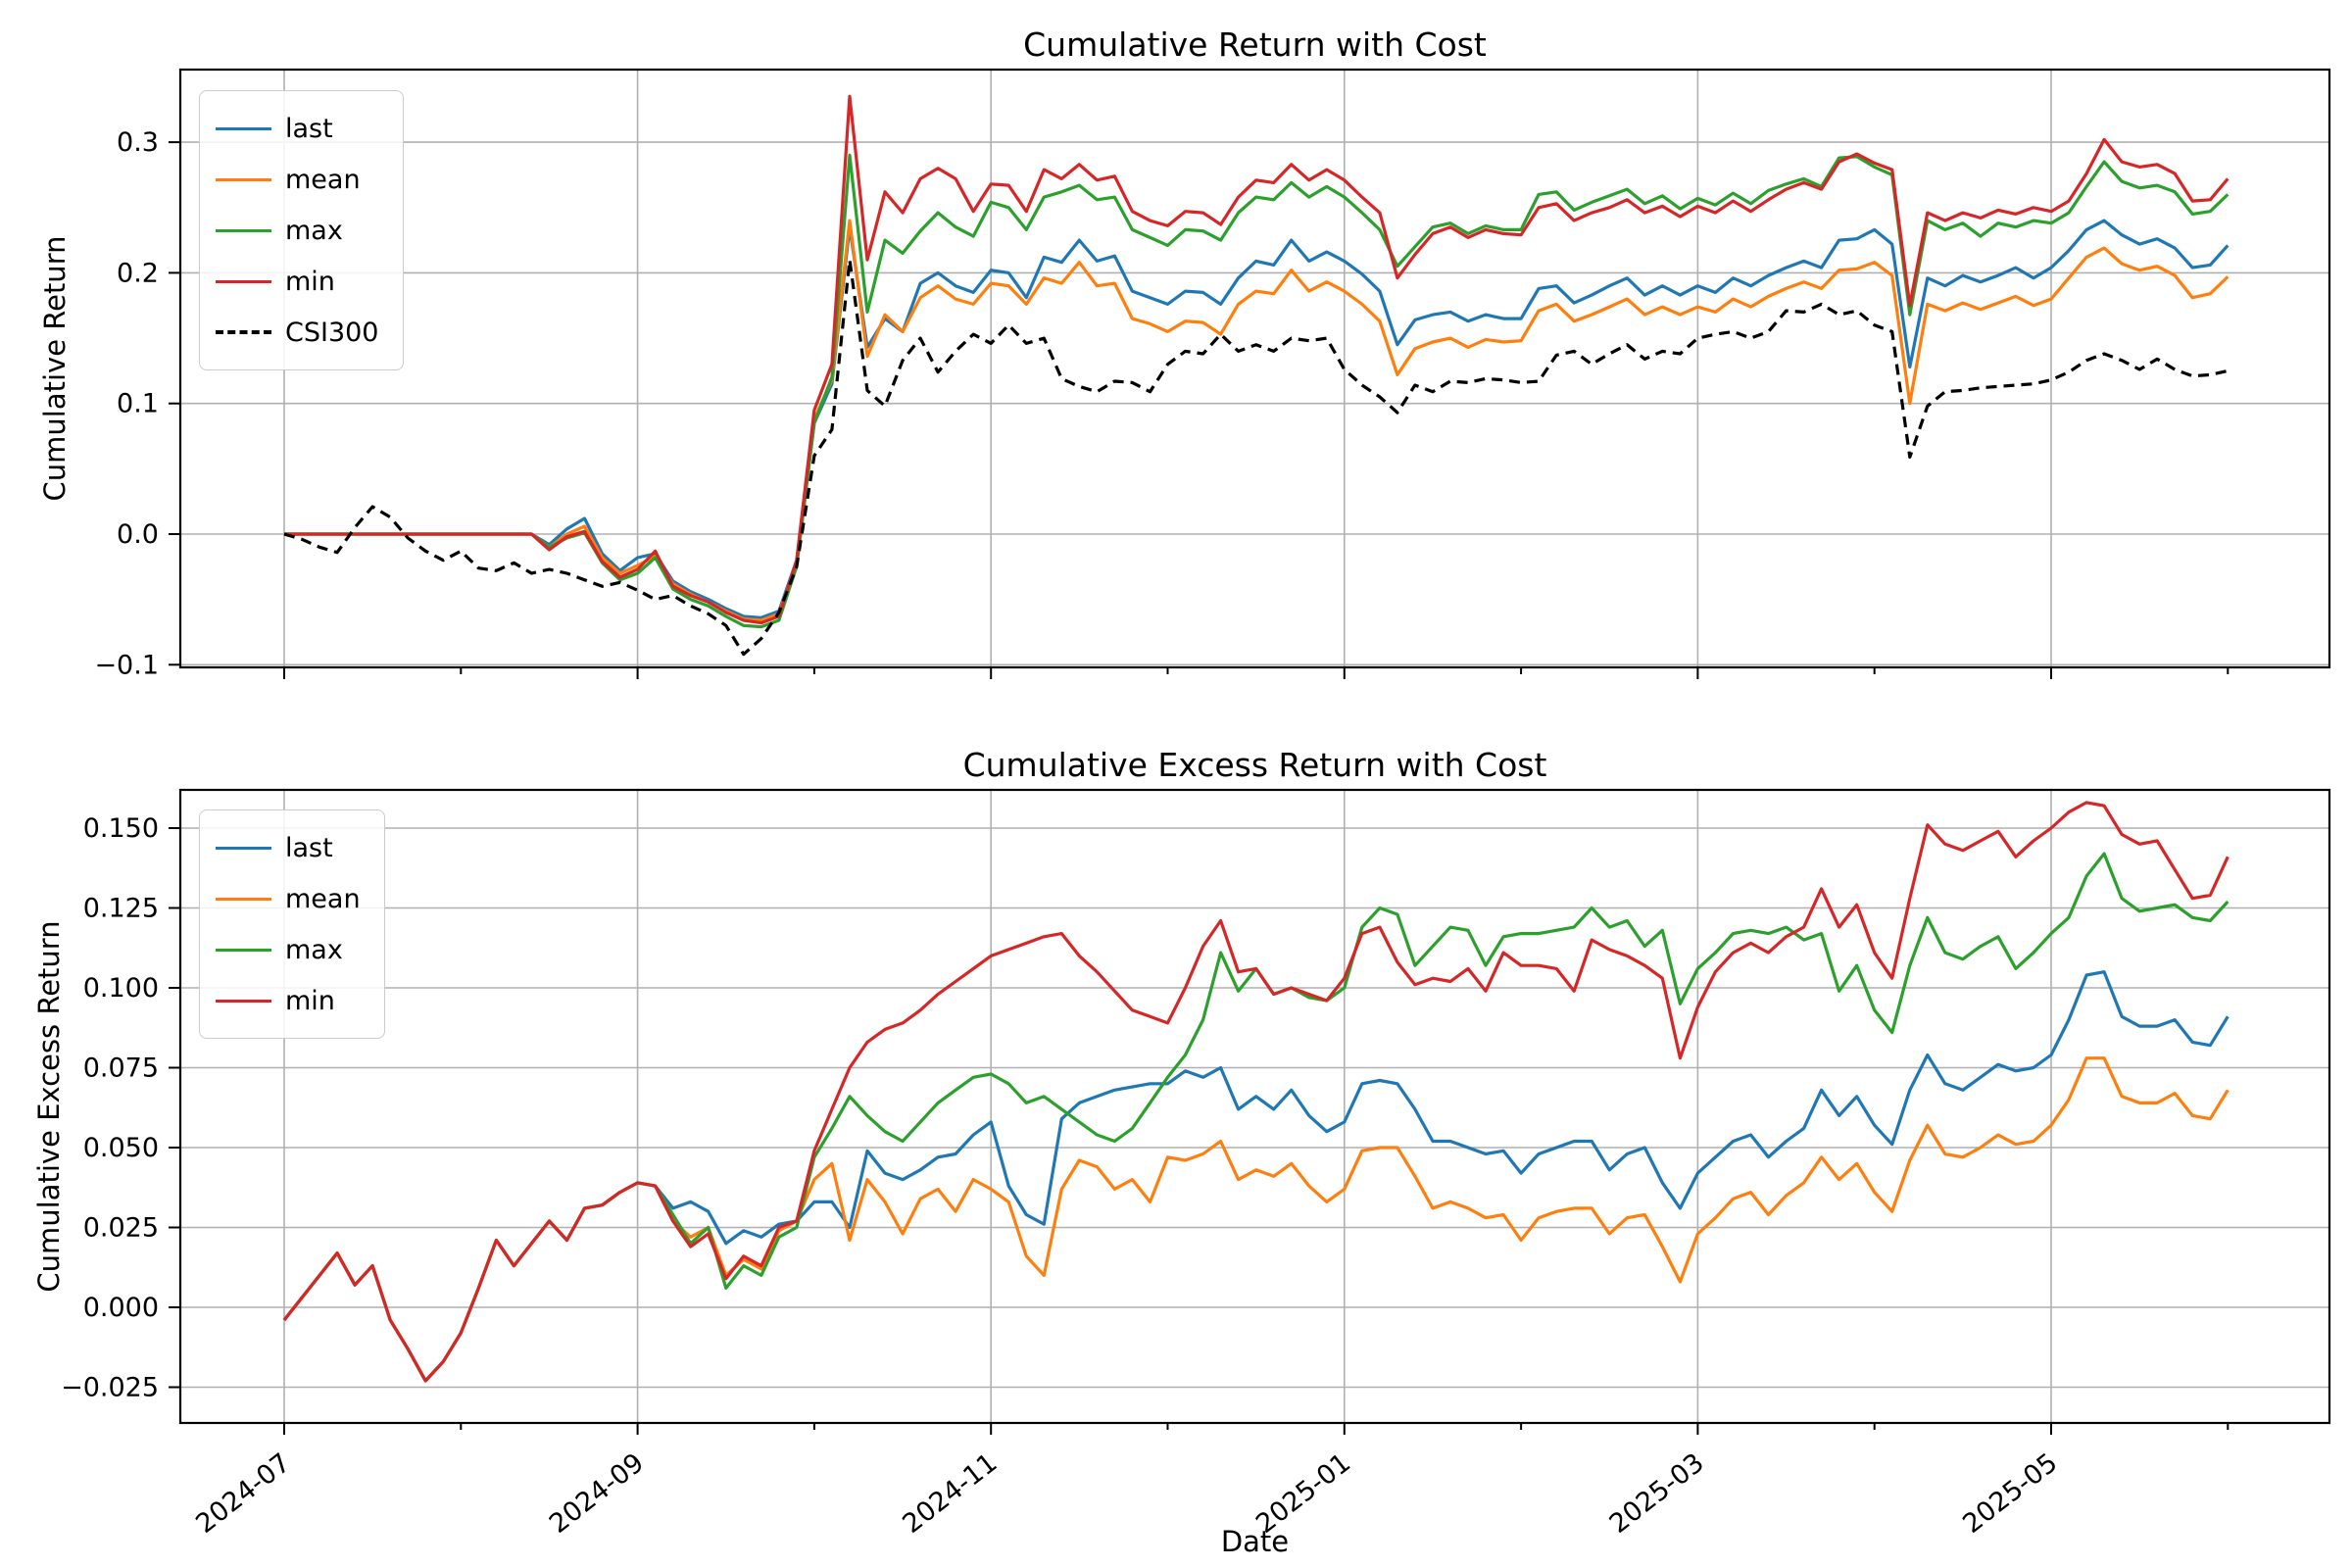 The width and height of the screenshot is (2352, 1568). I want to click on dashed-line-sample-icon, so click(243, 332).